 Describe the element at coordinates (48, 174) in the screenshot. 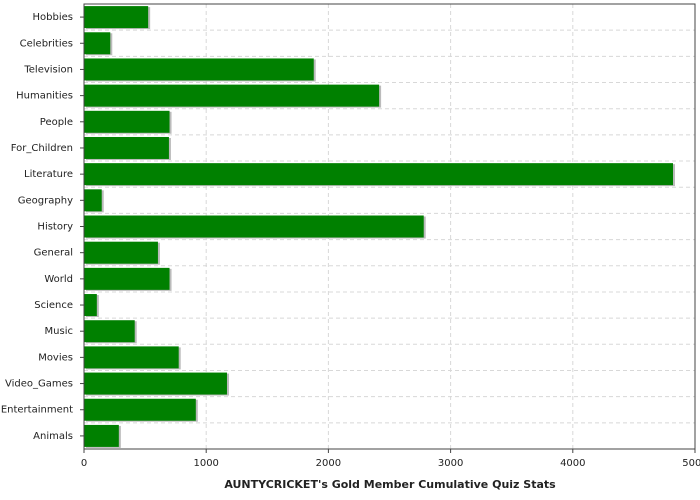

I see `y-tick-label: Literature` at that location.